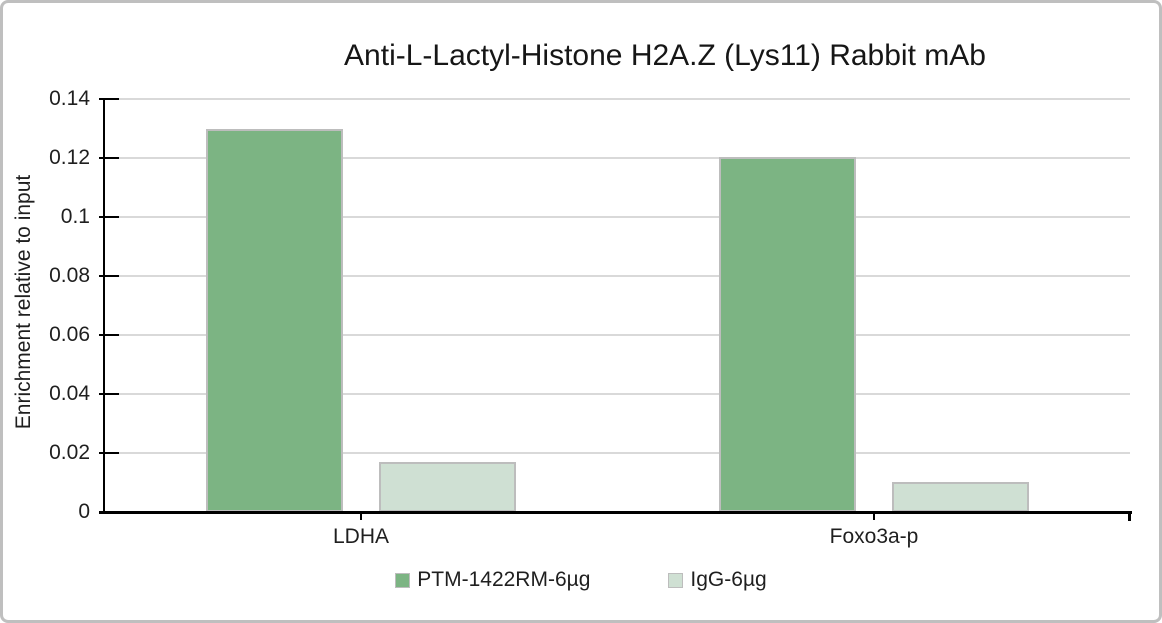  Describe the element at coordinates (728, 579) in the screenshot. I see `legend-label-series2: IgG-6µg` at that location.